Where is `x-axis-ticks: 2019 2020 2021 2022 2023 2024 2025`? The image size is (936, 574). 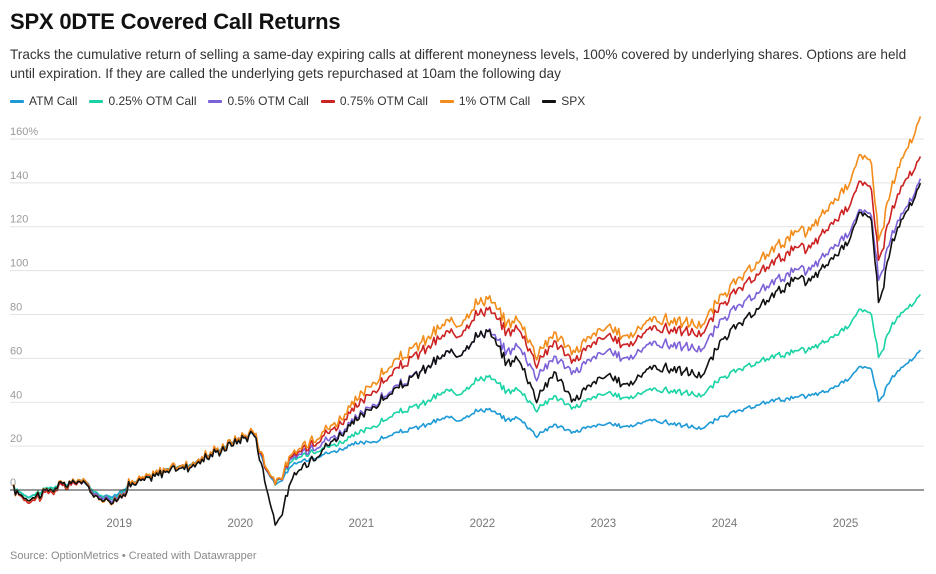 x-axis-ticks: 2019 2020 2021 2022 2023 2024 2025 is located at coordinates (482, 524).